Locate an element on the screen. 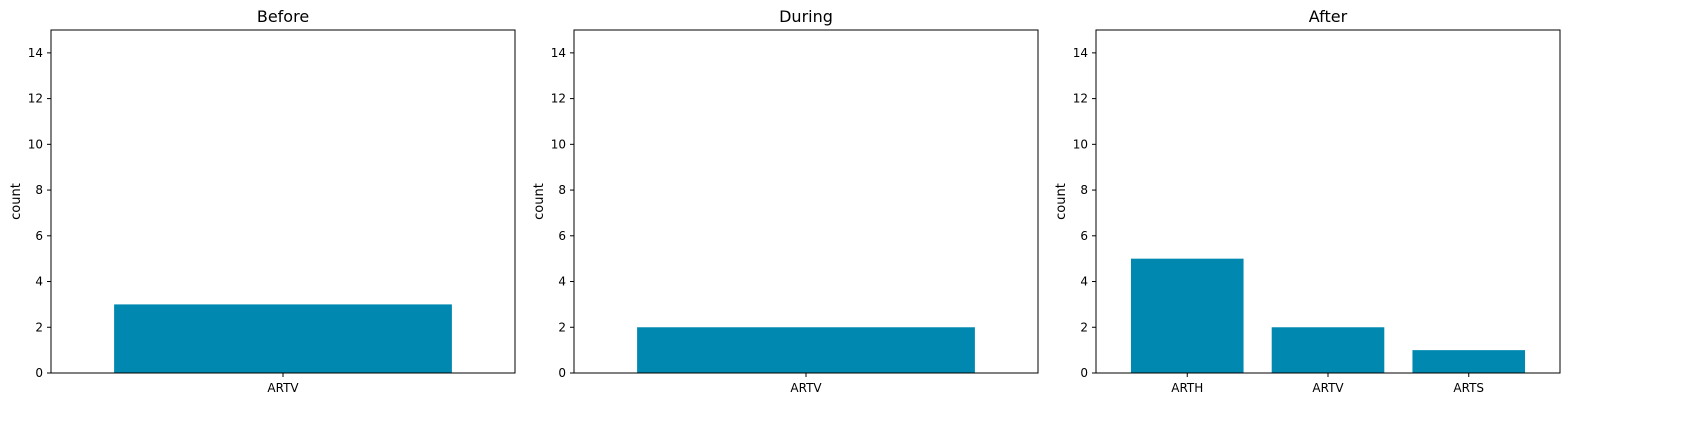  subplot-title: Before is located at coordinates (283, 16).